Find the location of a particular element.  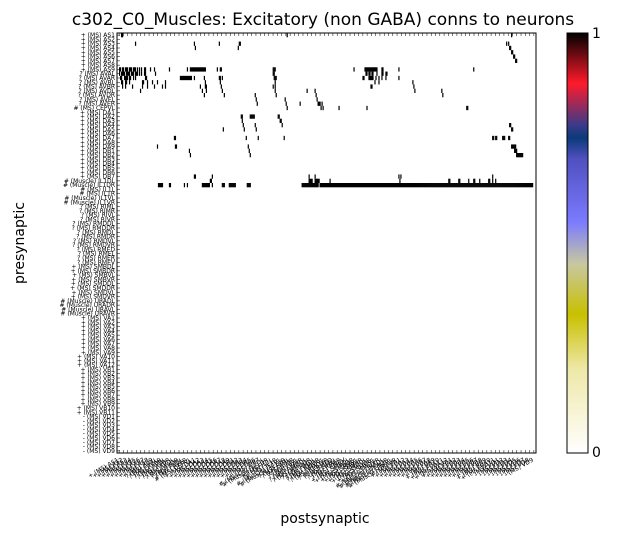

y-tick-label: # (MS) IL1L is located at coordinates (97, 189).